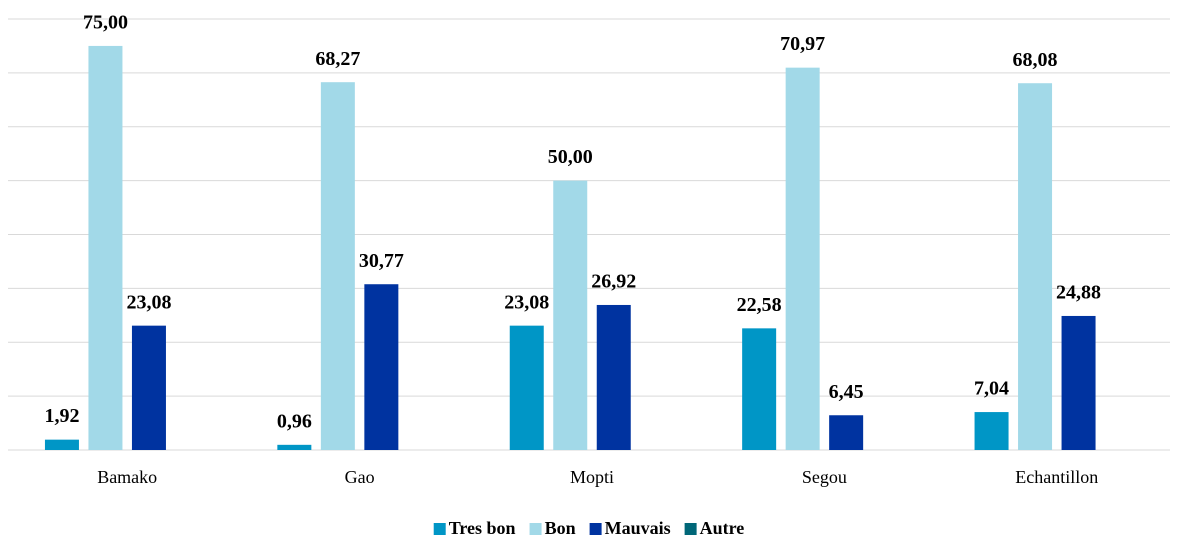  What do you see at coordinates (759, 305) in the screenshot?
I see `data-label: 22,58` at bounding box center [759, 305].